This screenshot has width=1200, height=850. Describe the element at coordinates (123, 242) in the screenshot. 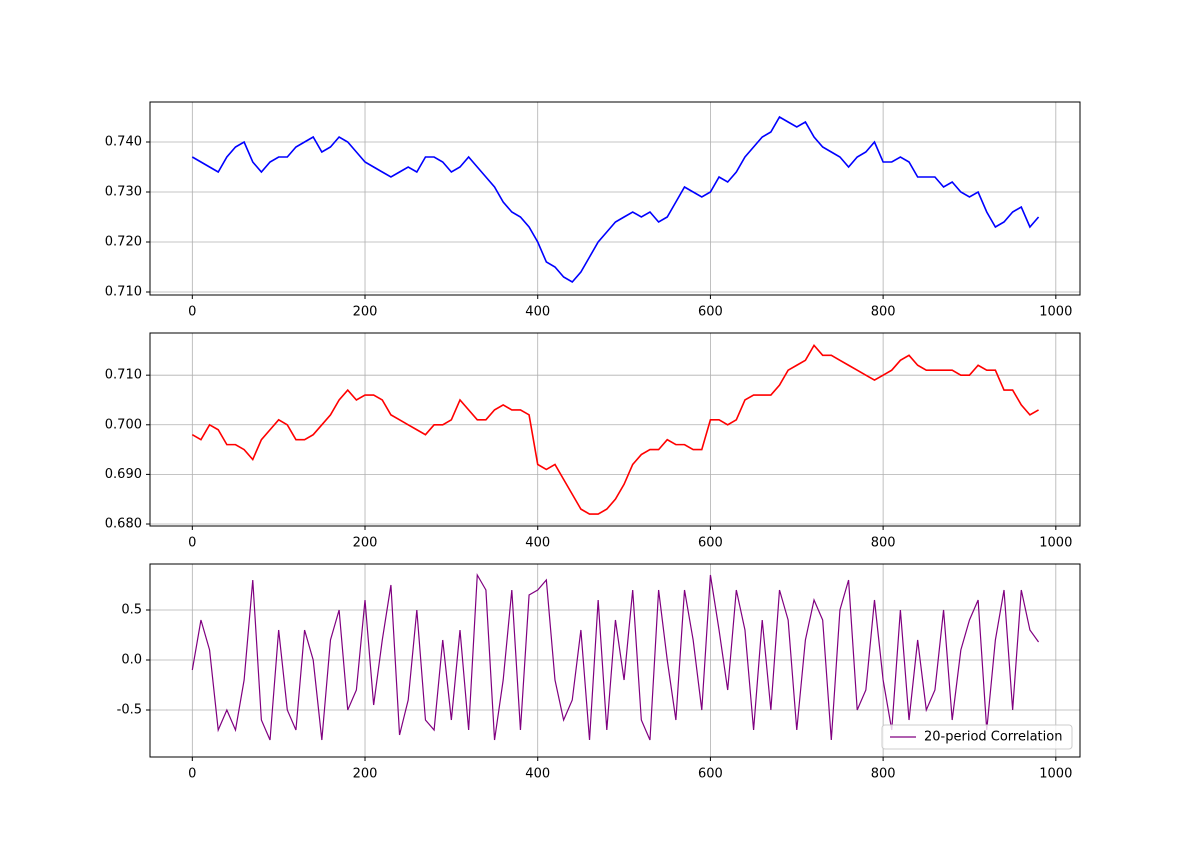

I see `y-tick-label: 0.720` at that location.